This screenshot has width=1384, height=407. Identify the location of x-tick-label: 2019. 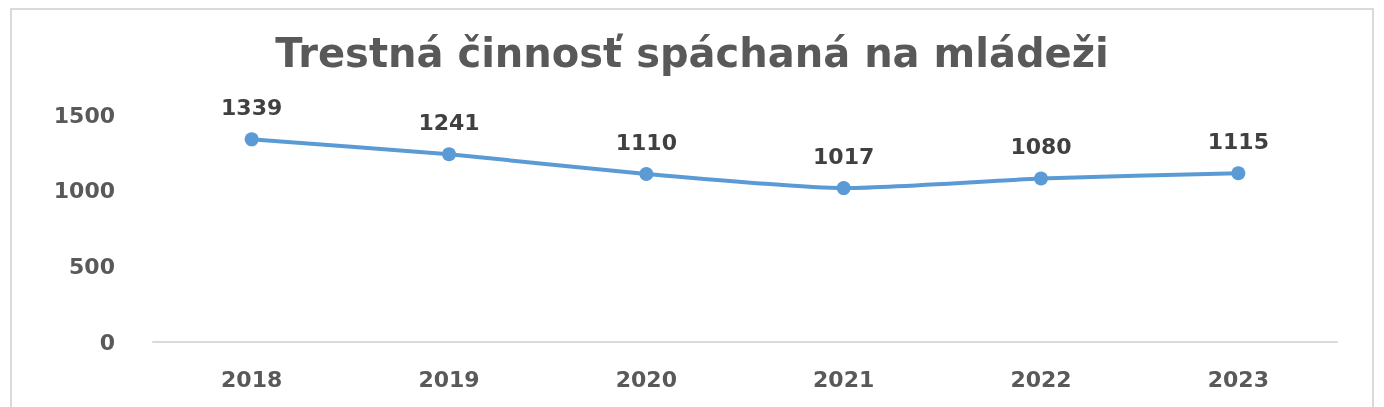
(449, 379).